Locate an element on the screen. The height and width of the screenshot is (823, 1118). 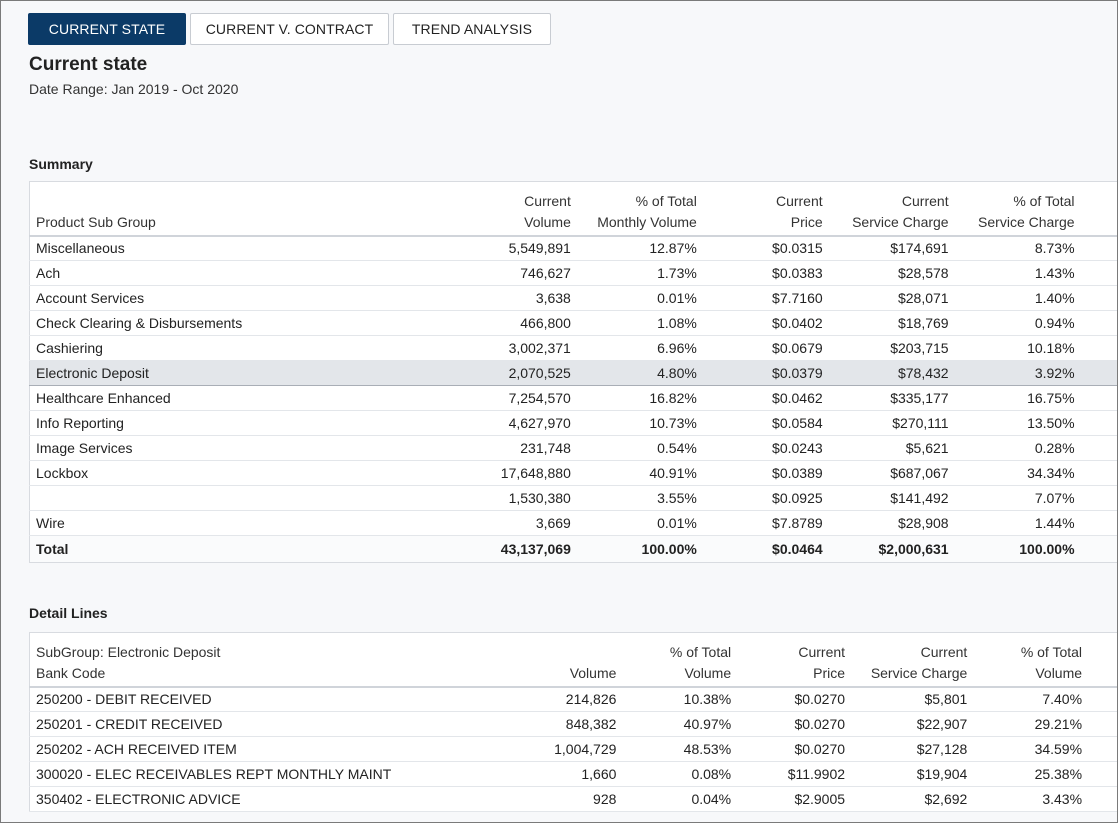
header-cell: Monthly Volume is located at coordinates (639, 222).